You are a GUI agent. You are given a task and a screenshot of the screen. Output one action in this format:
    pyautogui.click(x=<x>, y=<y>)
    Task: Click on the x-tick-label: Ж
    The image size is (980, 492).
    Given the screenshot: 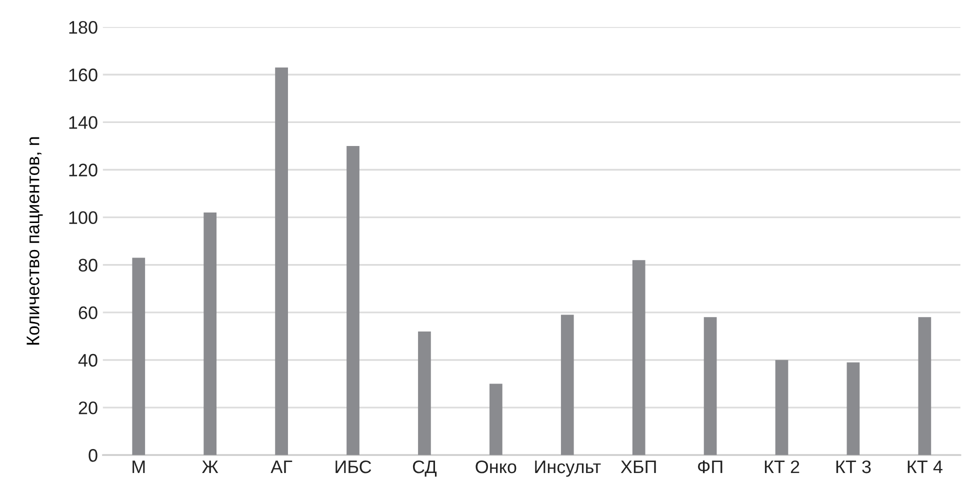 What is the action you would take?
    pyautogui.click(x=210, y=467)
    